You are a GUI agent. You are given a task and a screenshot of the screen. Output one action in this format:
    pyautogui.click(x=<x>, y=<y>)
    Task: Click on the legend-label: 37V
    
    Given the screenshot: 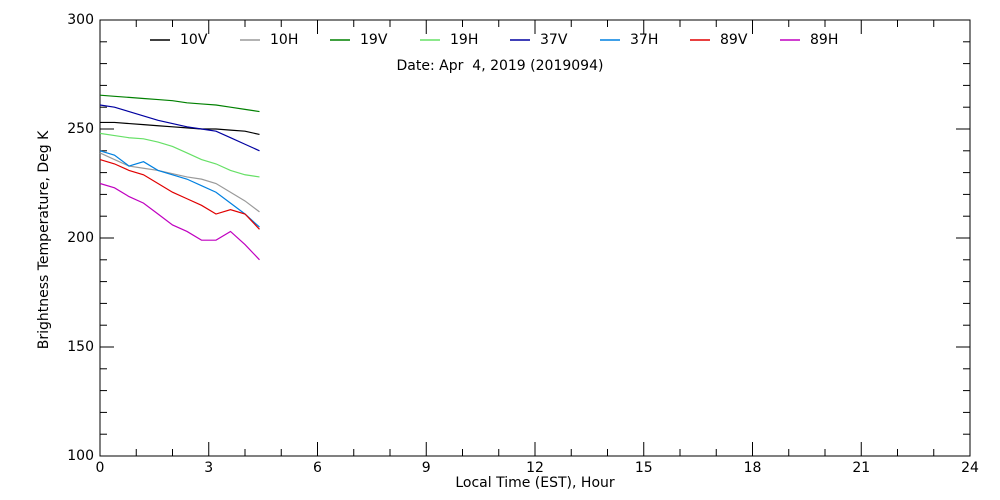 What is the action you would take?
    pyautogui.click(x=554, y=40)
    